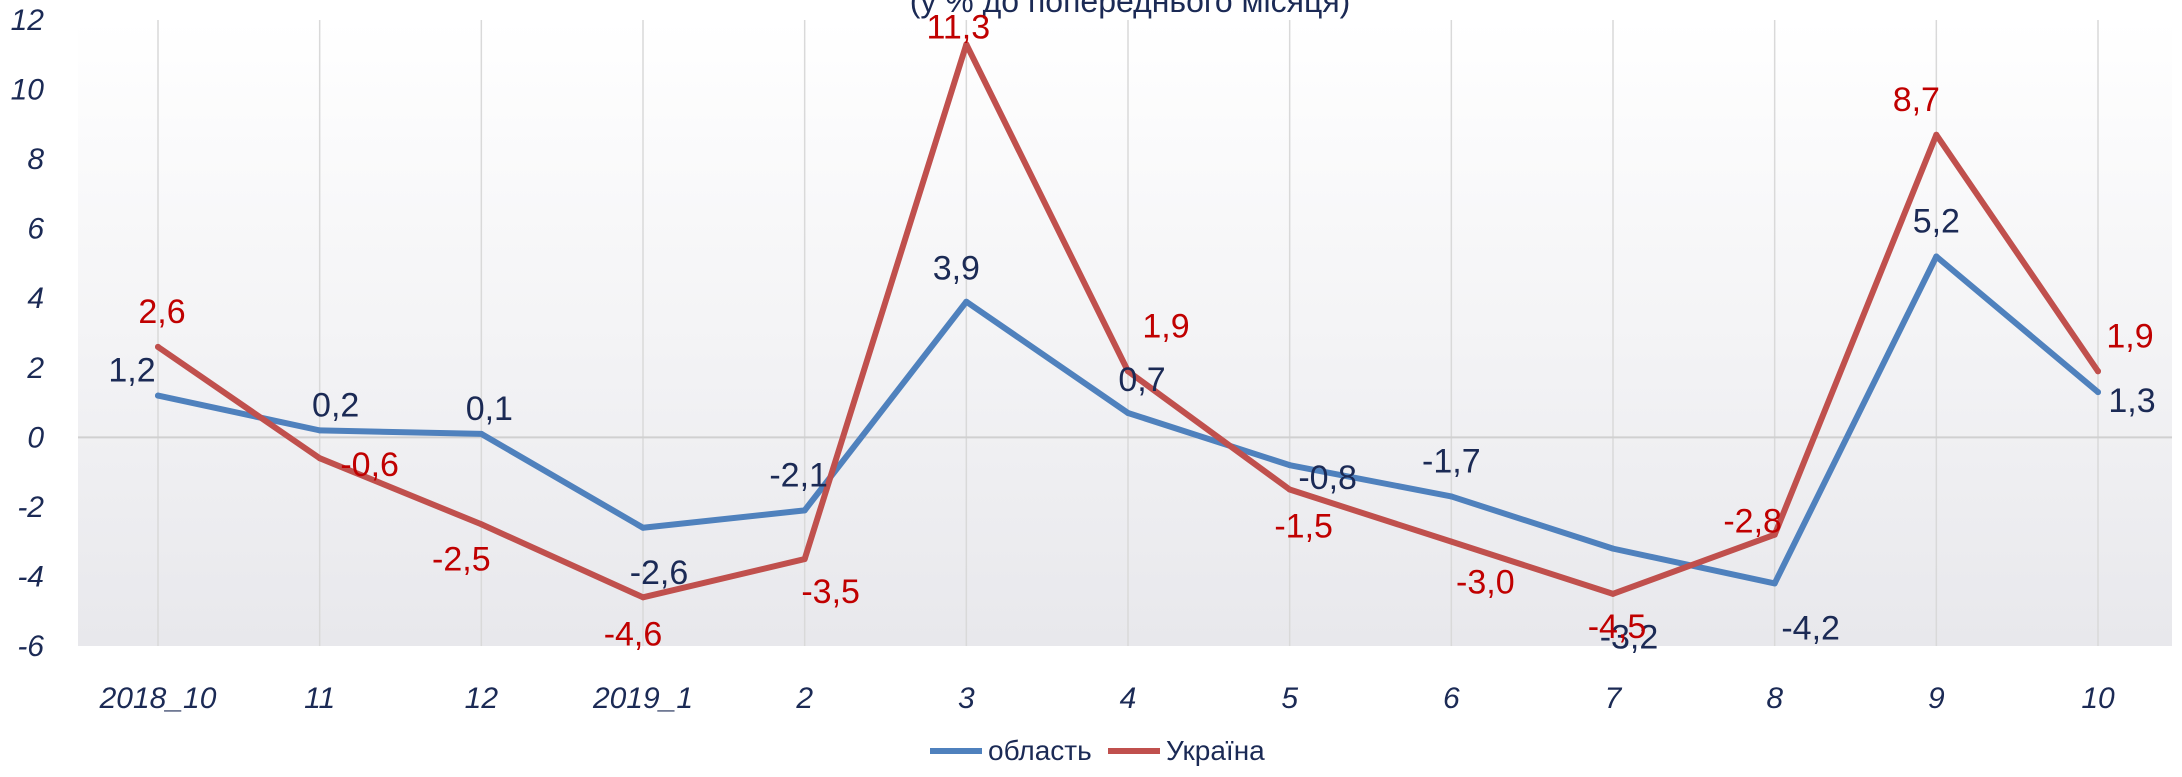  What do you see at coordinates (1752, 522) in the screenshot?
I see `data-label: -2,8` at bounding box center [1752, 522].